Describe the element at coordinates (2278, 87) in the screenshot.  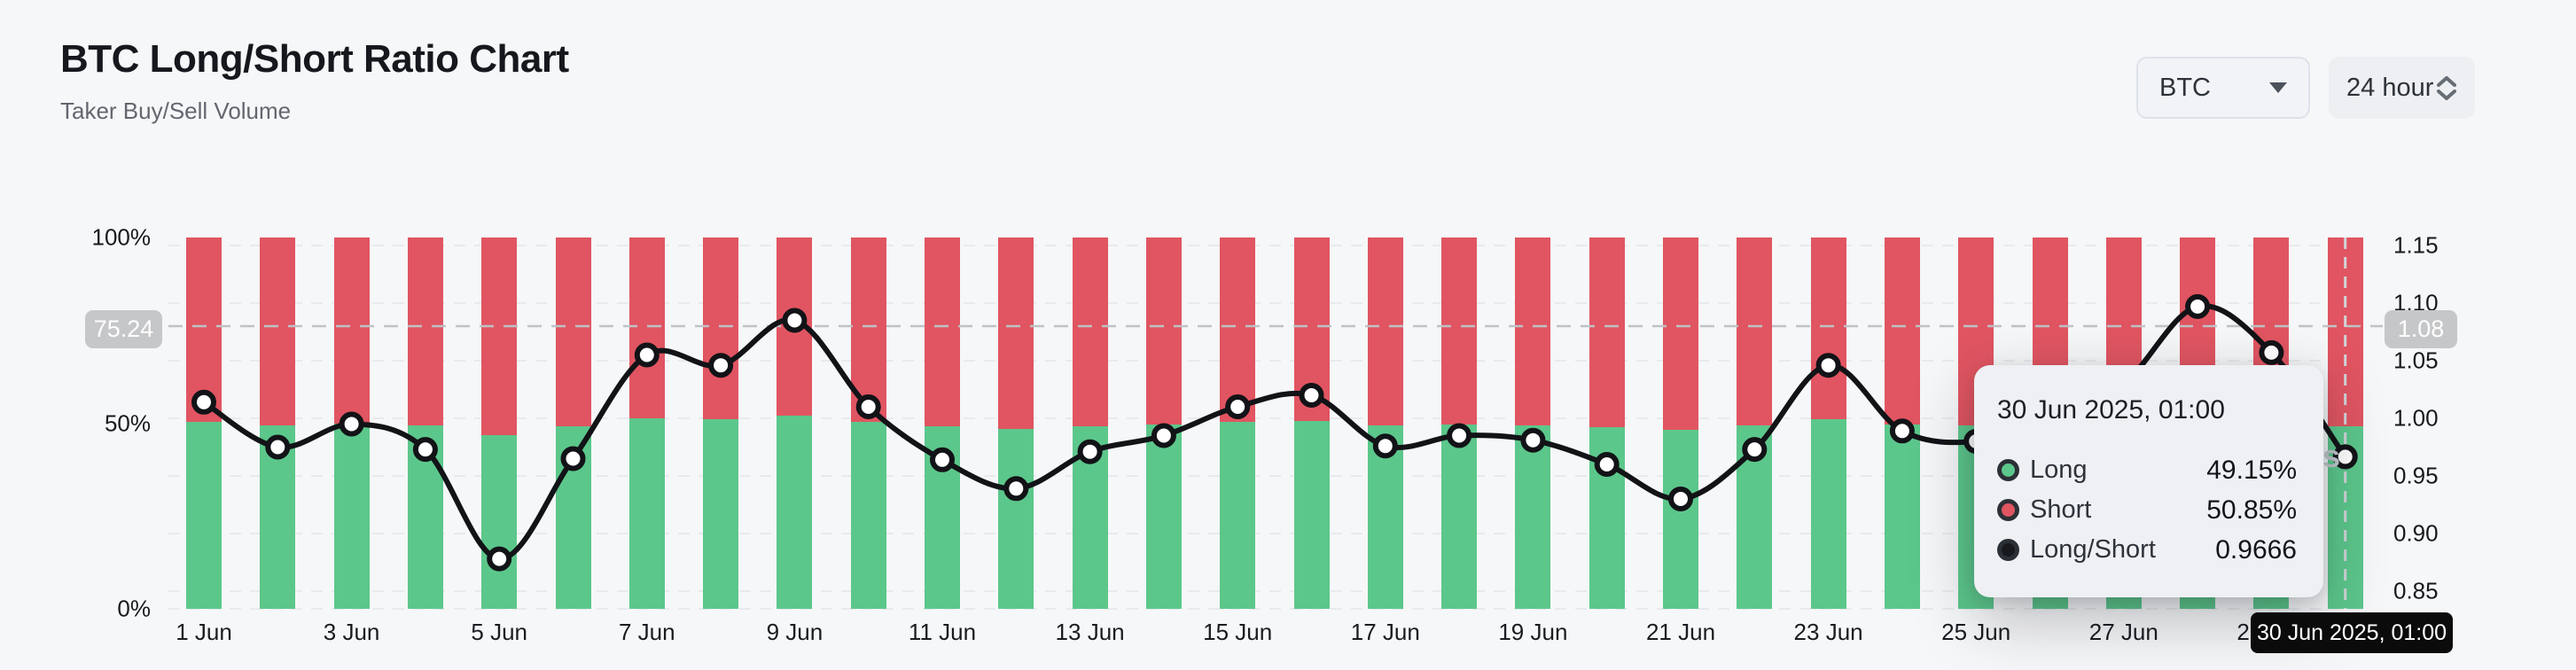
I see `chevron-down-icon` at that location.